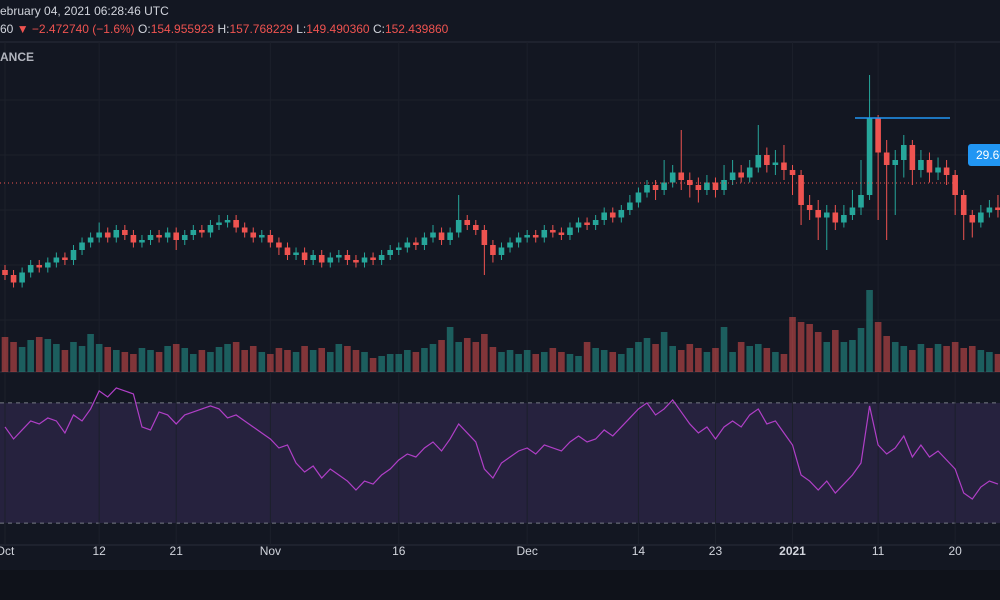 This screenshot has width=1000, height=600. Describe the element at coordinates (84, 11) in the screenshot. I see `header-datetime: ebruary 04, 2021 06:28:46 UTC` at that location.